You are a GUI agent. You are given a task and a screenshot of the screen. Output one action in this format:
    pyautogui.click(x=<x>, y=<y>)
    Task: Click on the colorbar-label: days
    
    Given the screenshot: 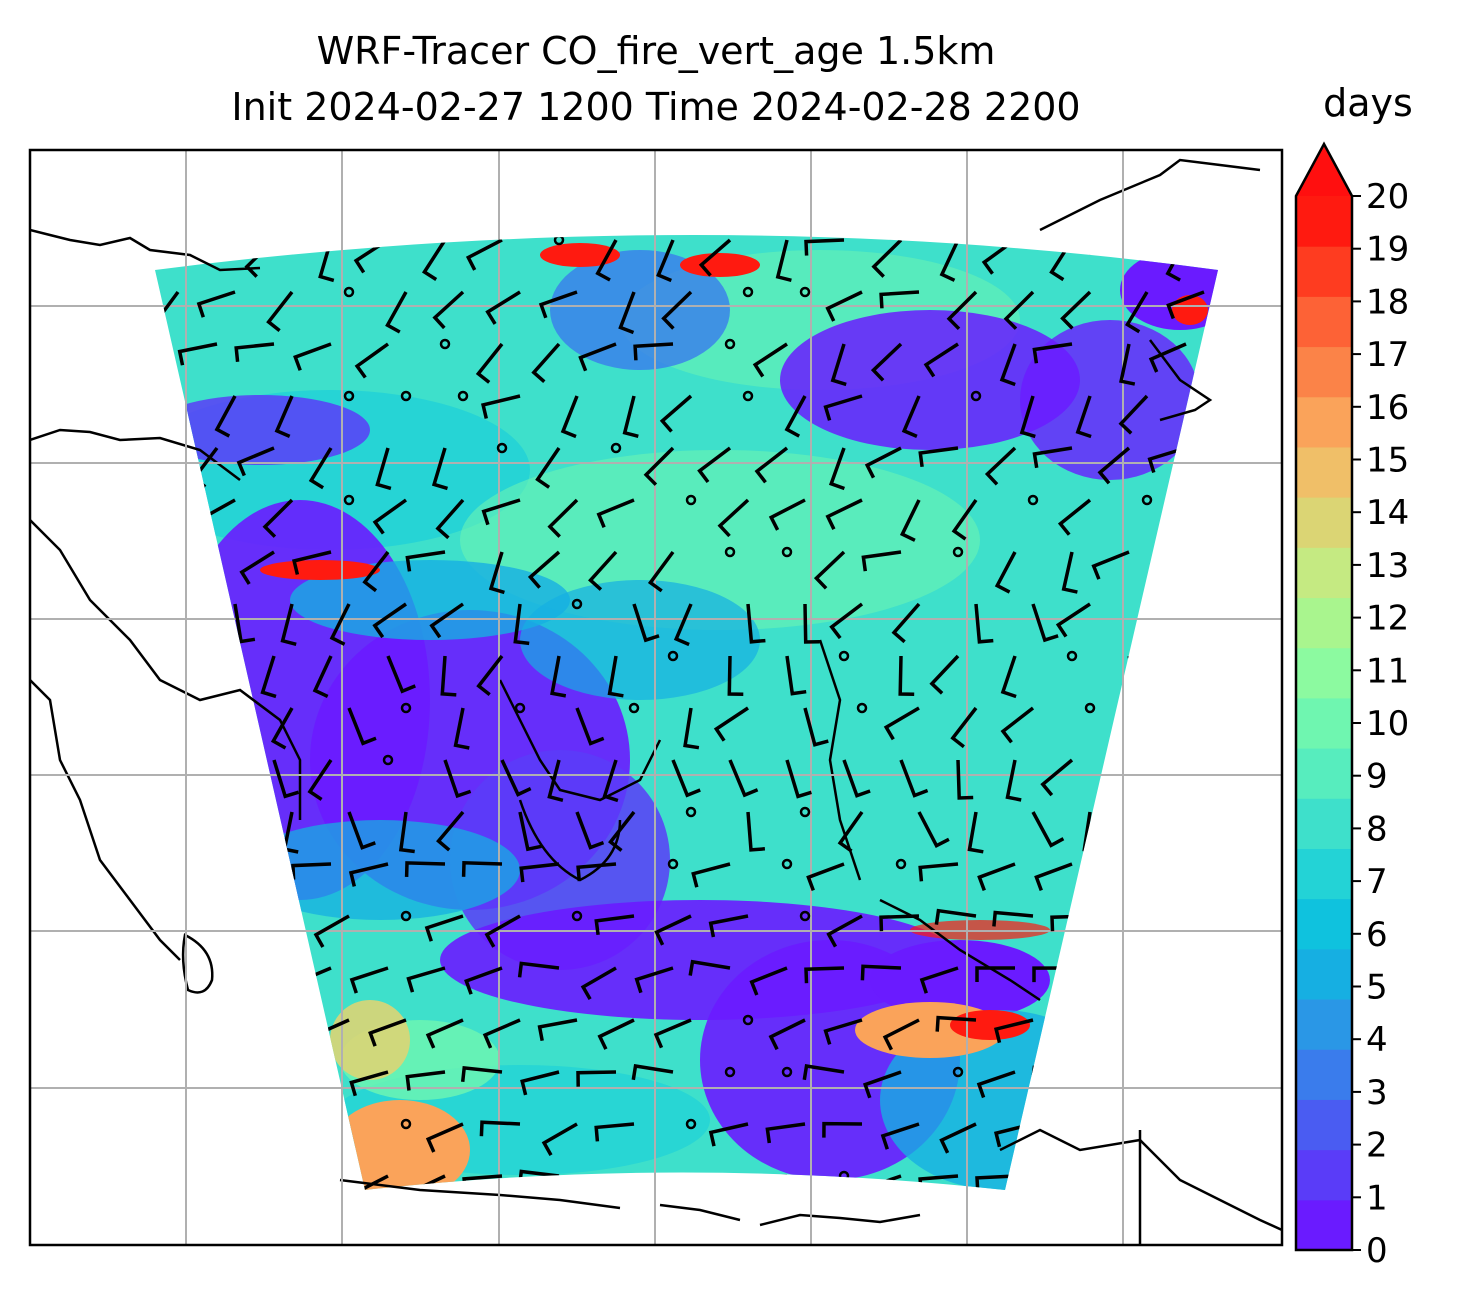 What is the action you would take?
    pyautogui.click(x=1368, y=103)
    